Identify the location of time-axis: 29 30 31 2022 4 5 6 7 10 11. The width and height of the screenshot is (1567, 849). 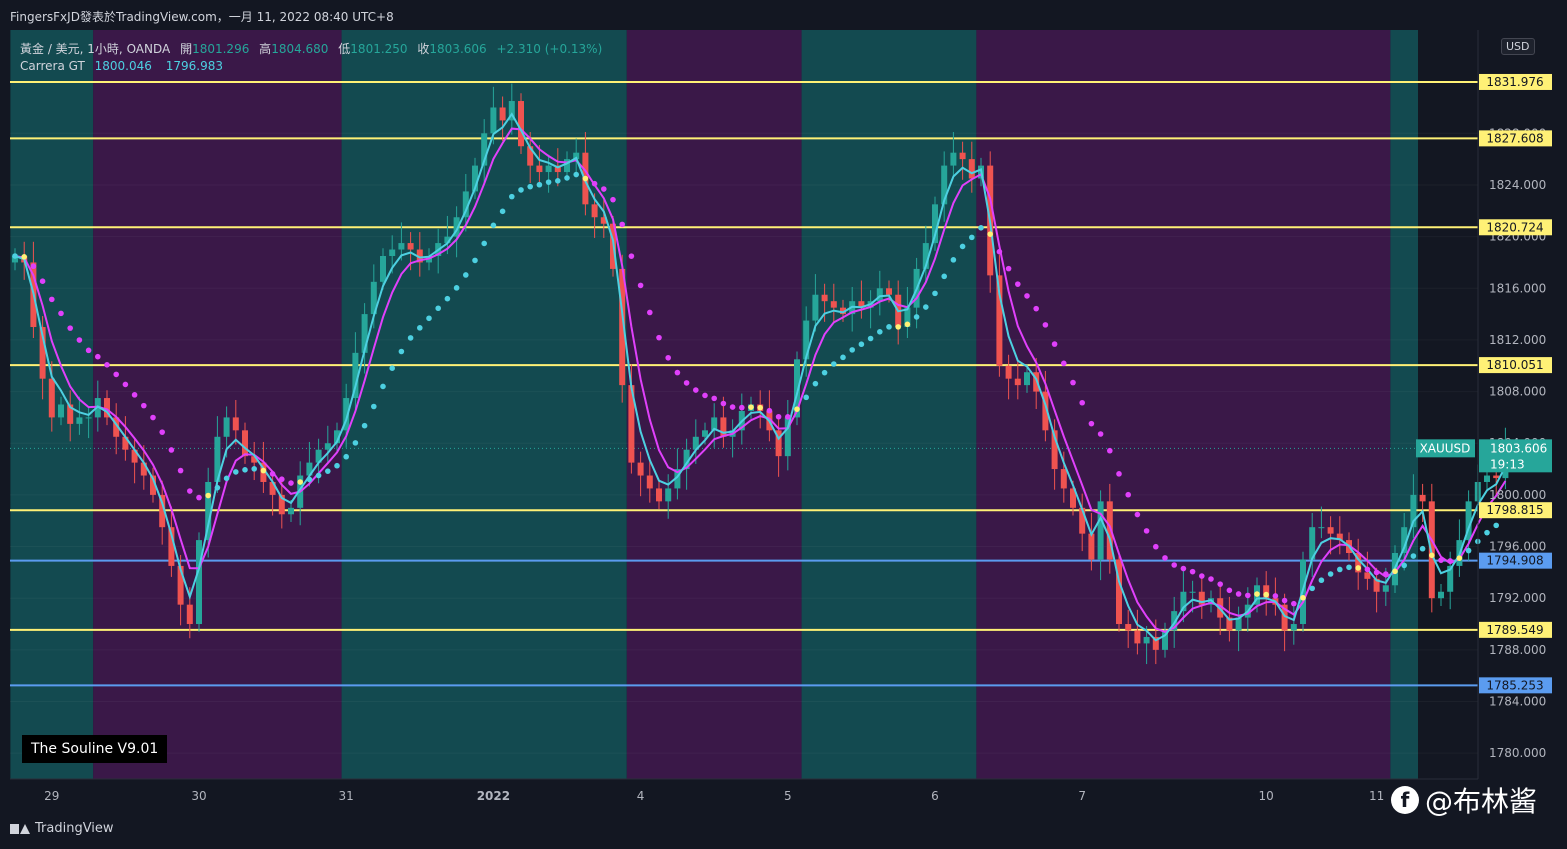
(714, 796).